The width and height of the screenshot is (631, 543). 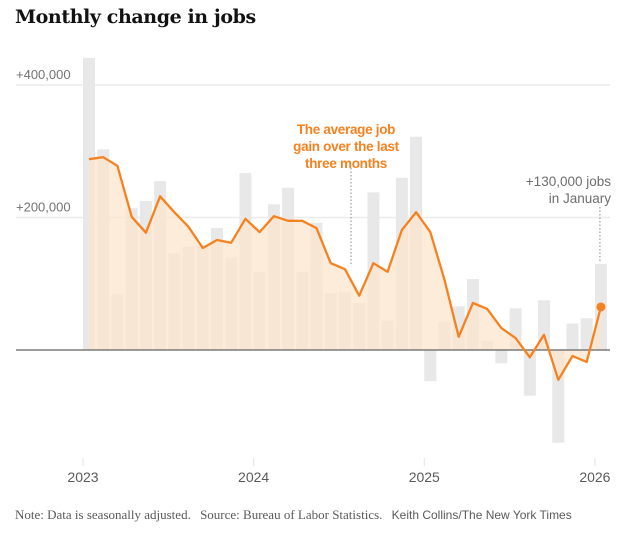 I want to click on y-axis-labels: +400,000 +200,000, so click(x=43, y=141).